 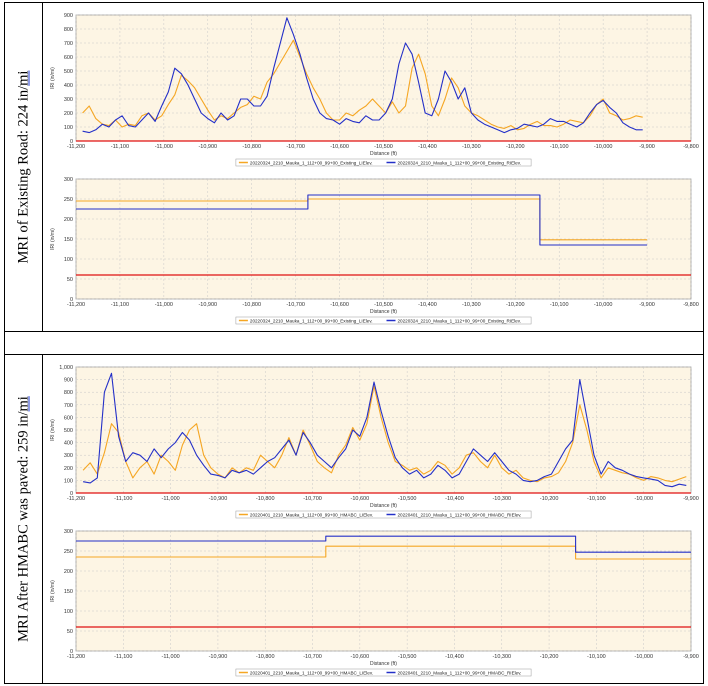 I want to click on panel-label: MRI After HMABC was paved: 259 in/mi, so click(x=23, y=519).